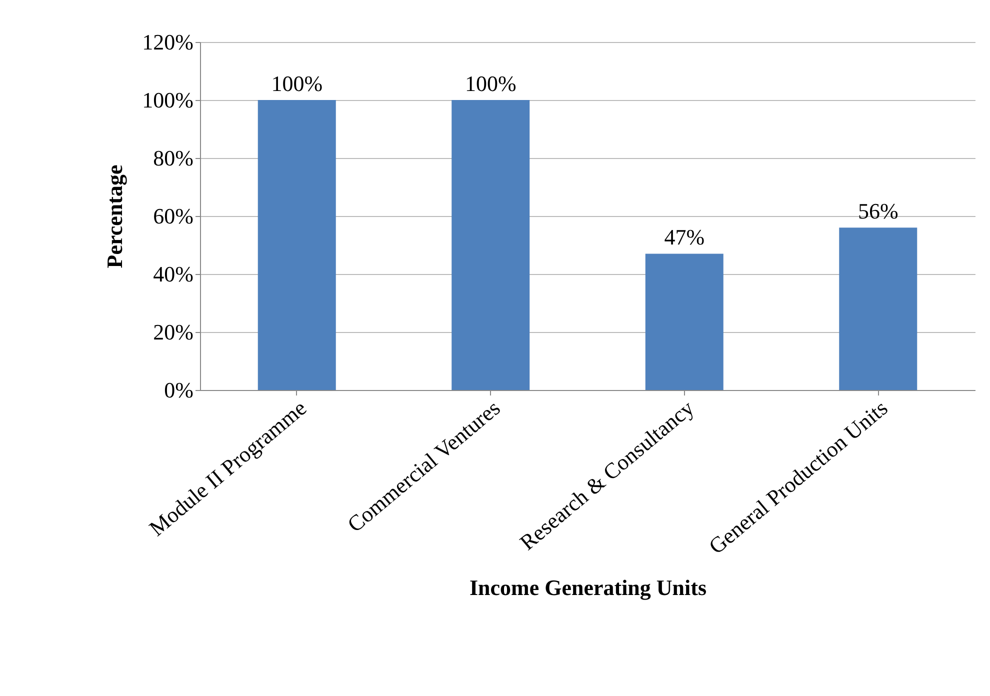  What do you see at coordinates (173, 274) in the screenshot?
I see `y-tick-label: 40%` at bounding box center [173, 274].